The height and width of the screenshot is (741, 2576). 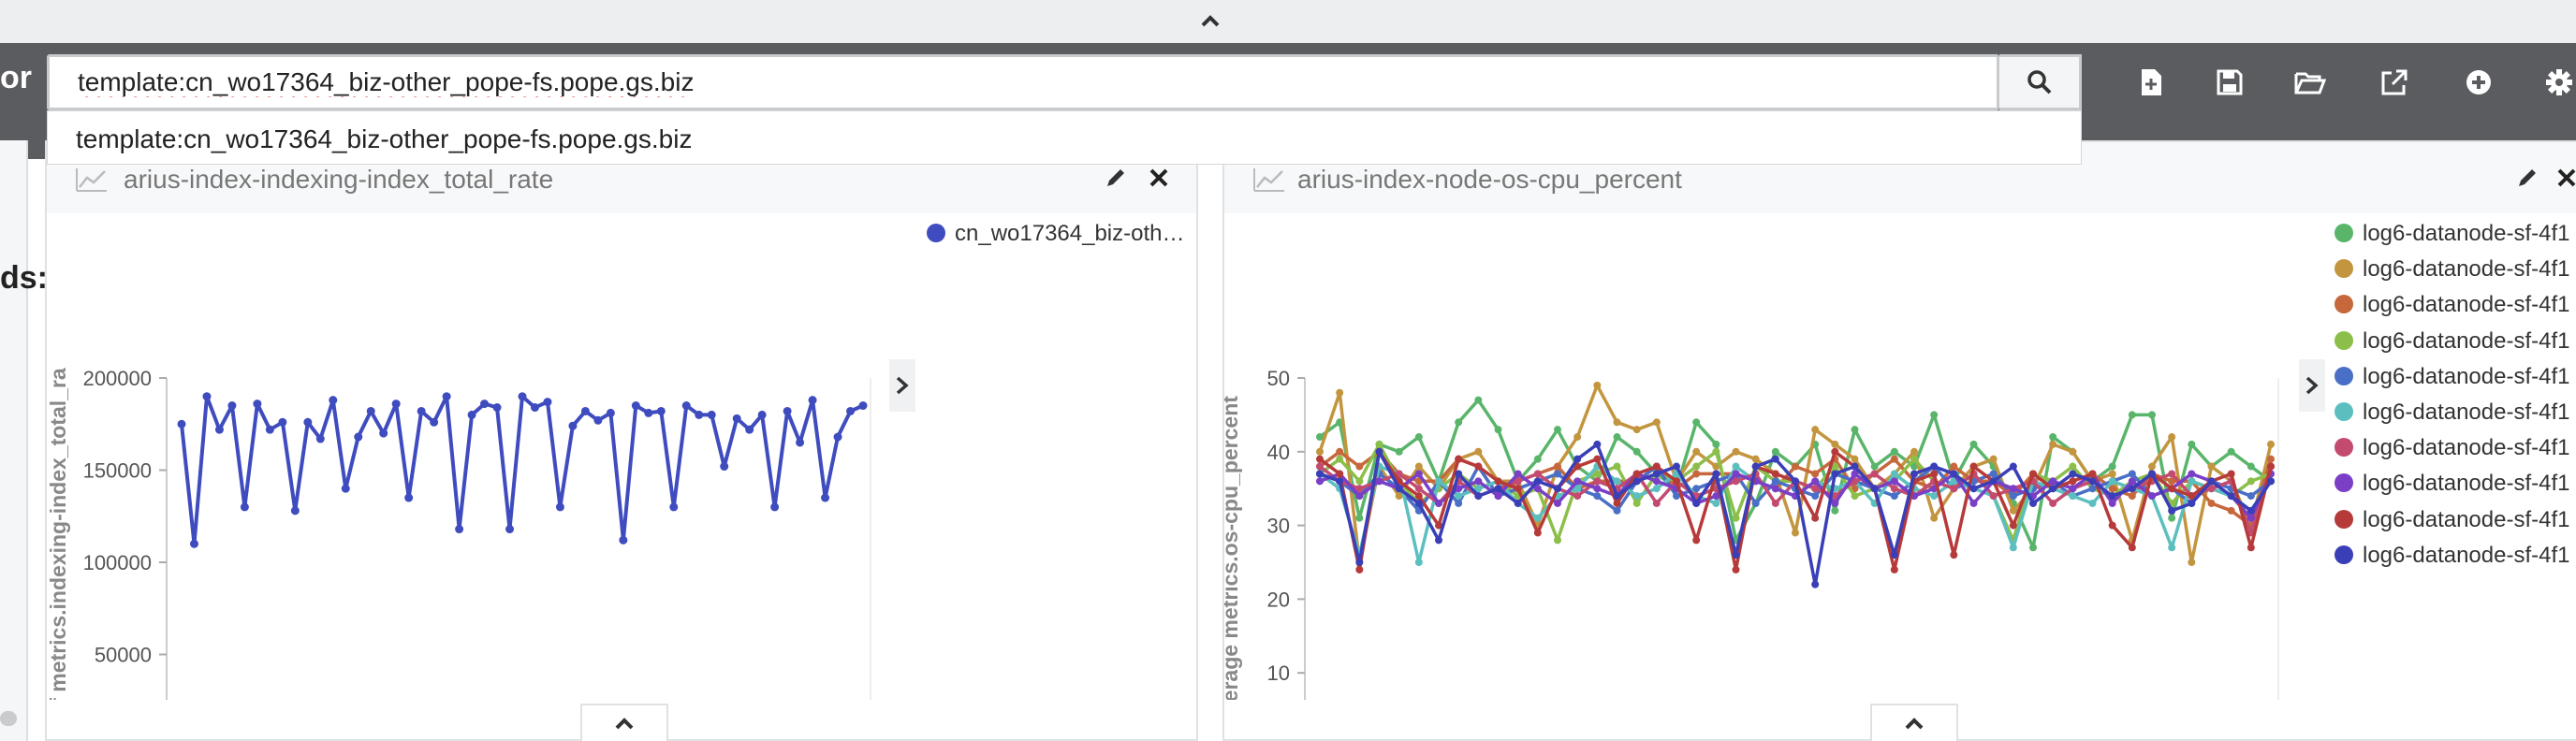 I want to click on close-icon, so click(x=1159, y=177).